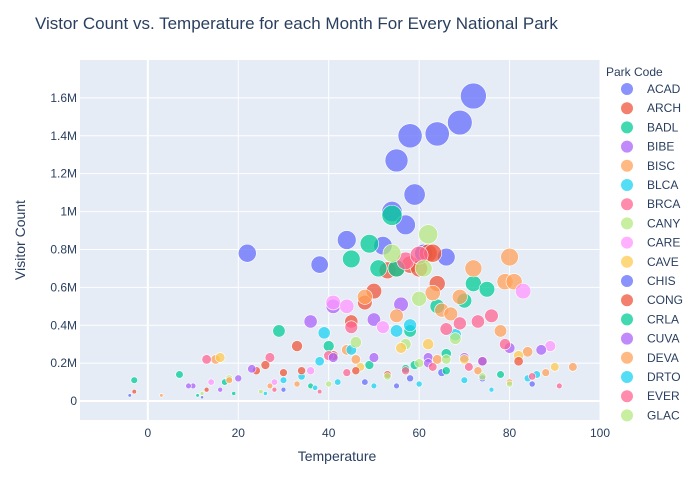 This screenshot has height=500, width=700. Describe the element at coordinates (663, 358) in the screenshot. I see `legend-label: DEVA` at that location.